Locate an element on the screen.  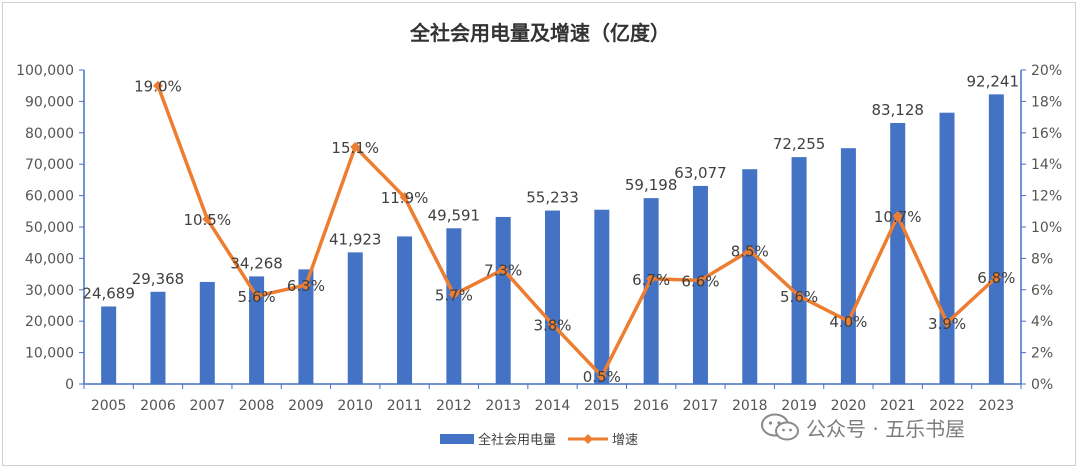
left-tick-label: 10,000 is located at coordinates (49, 354).